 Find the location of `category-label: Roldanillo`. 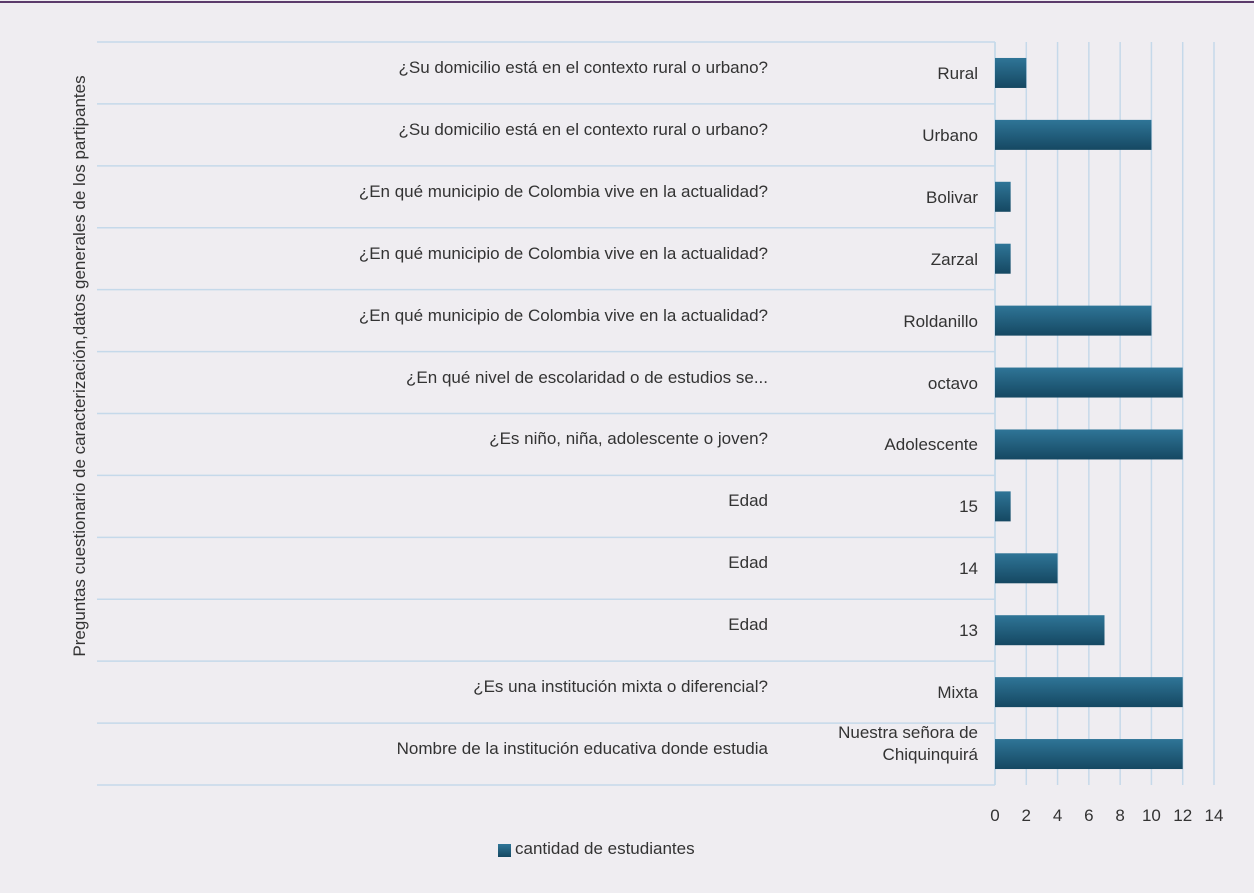

category-label: Roldanillo is located at coordinates (940, 321).